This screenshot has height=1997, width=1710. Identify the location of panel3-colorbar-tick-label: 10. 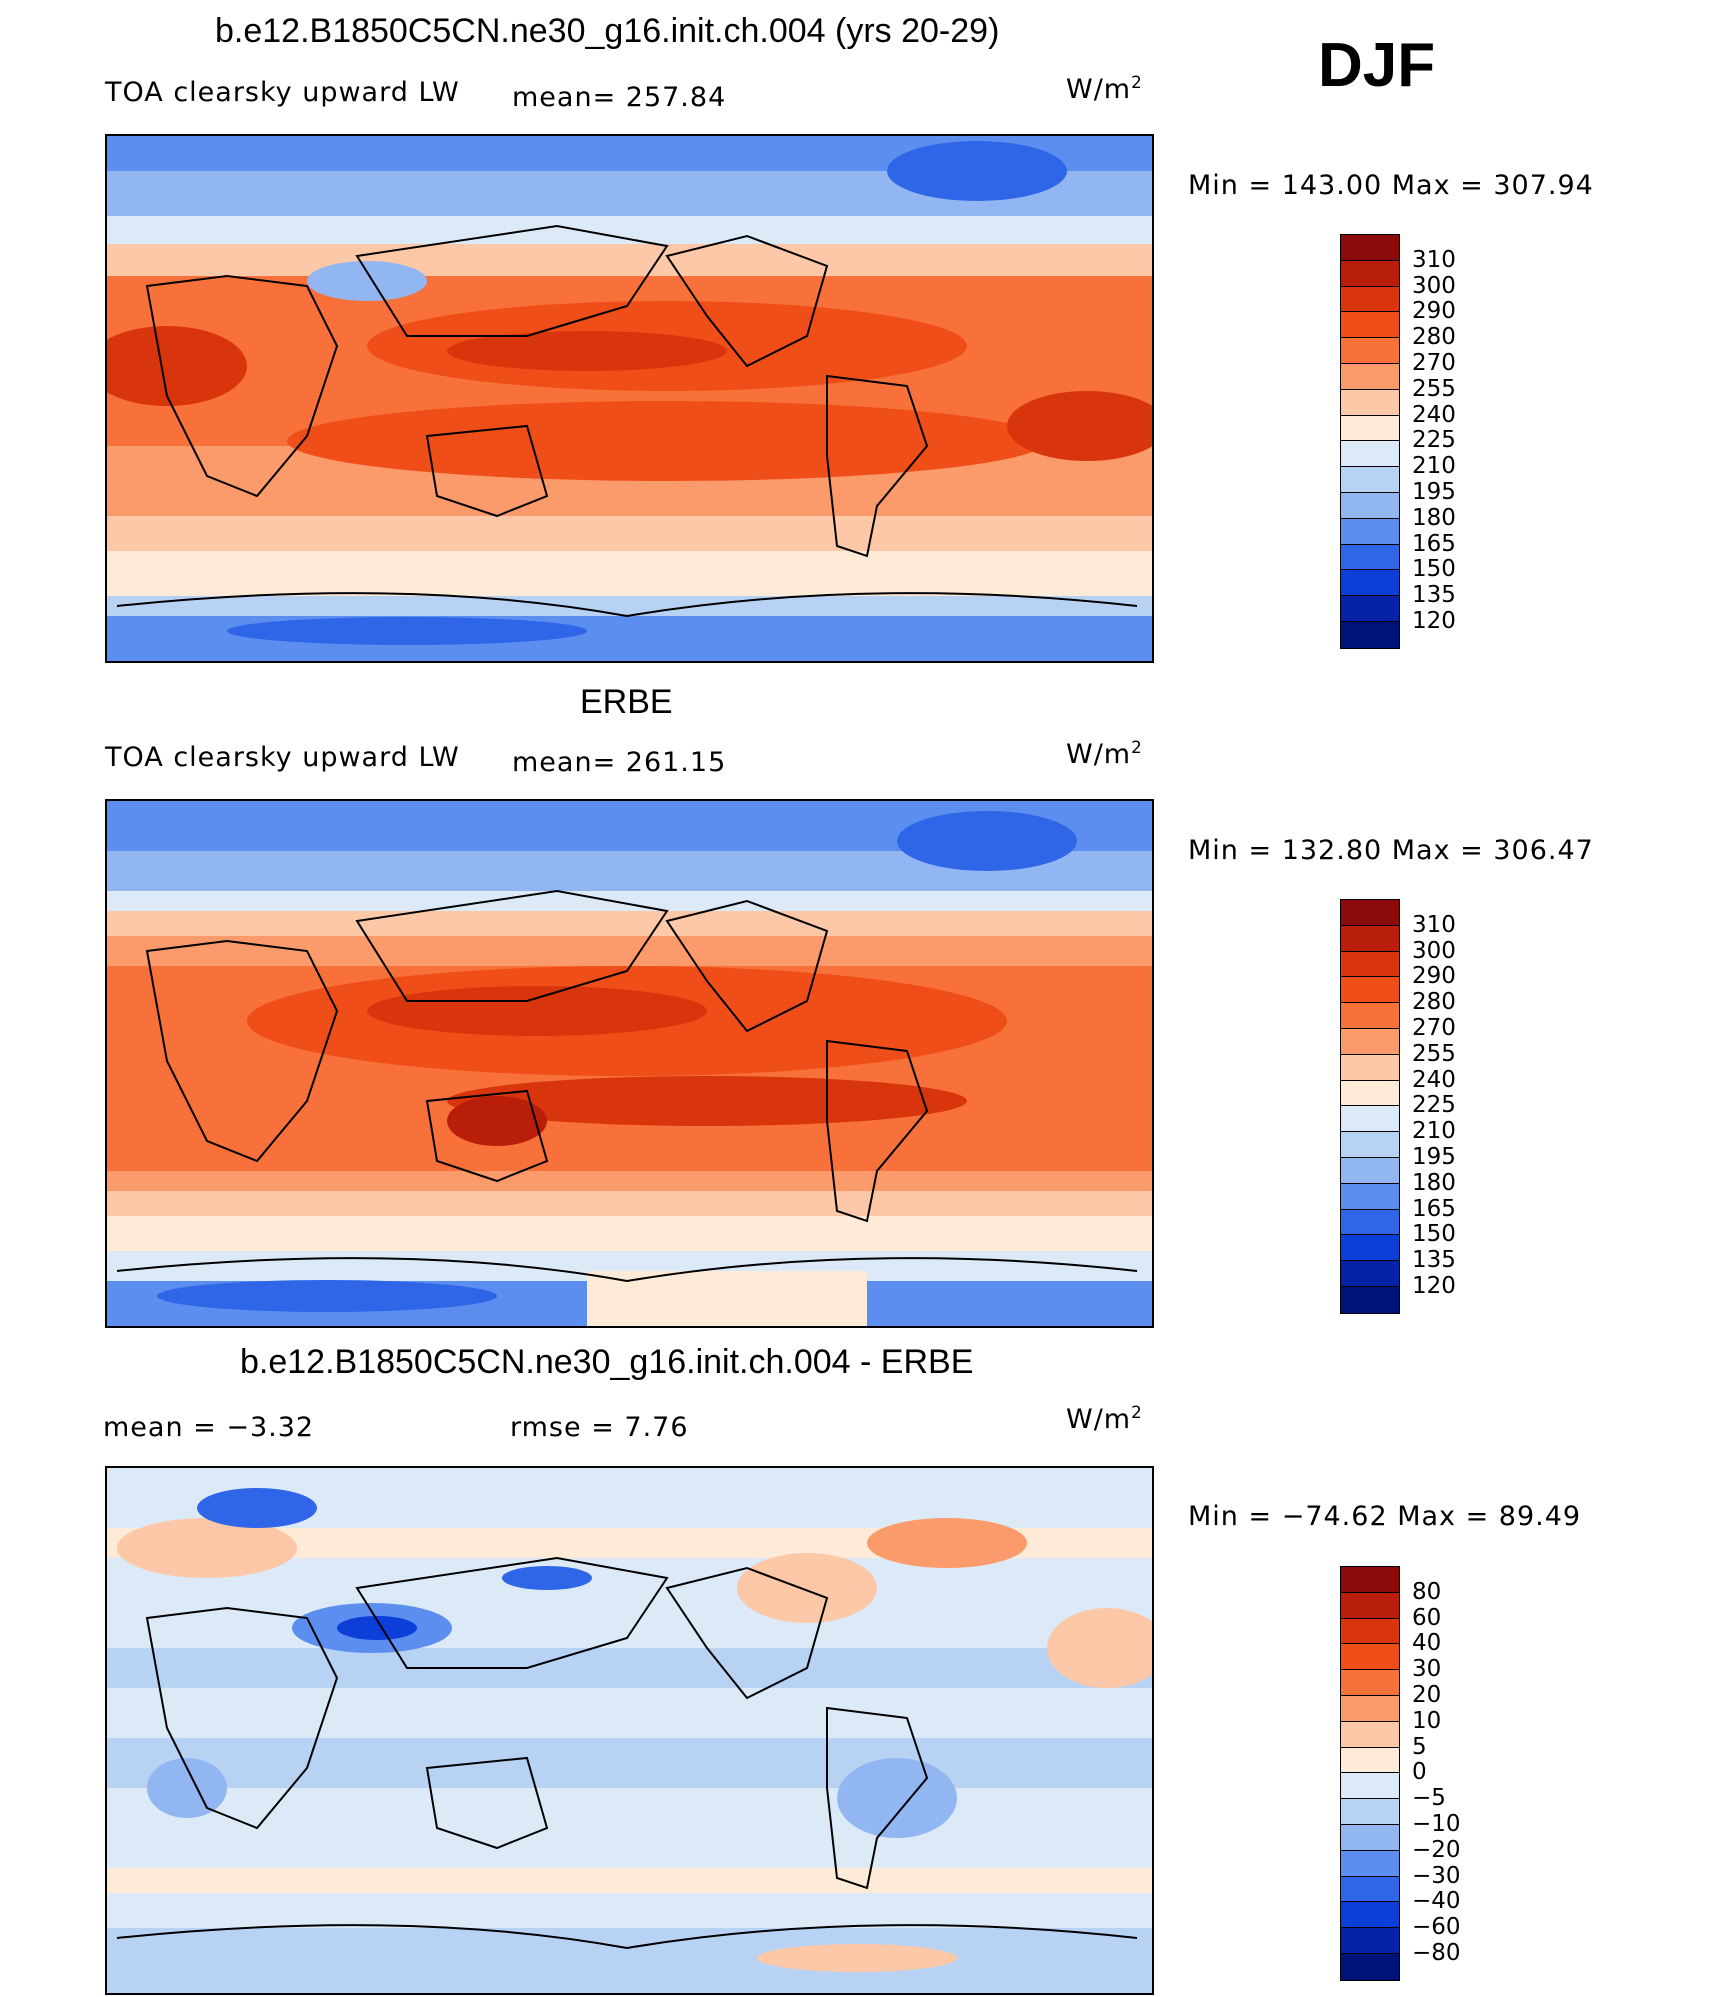
(1427, 1720).